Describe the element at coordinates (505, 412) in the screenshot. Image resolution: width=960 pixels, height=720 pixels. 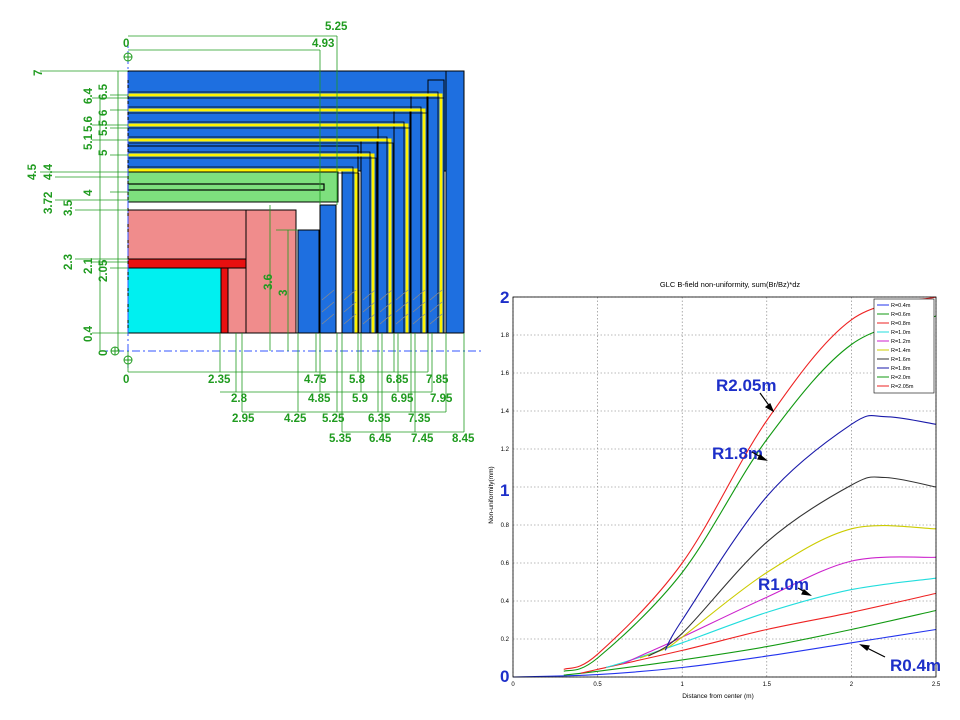
I see `y-tick-label: 1.4` at that location.